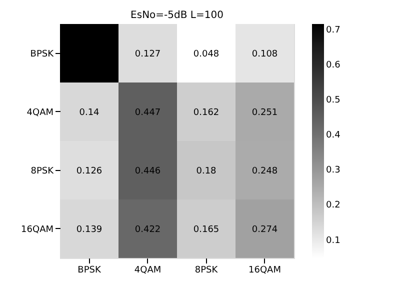 This screenshot has width=404, height=304. Describe the element at coordinates (265, 229) in the screenshot. I see `data-label: 0.274` at that location.